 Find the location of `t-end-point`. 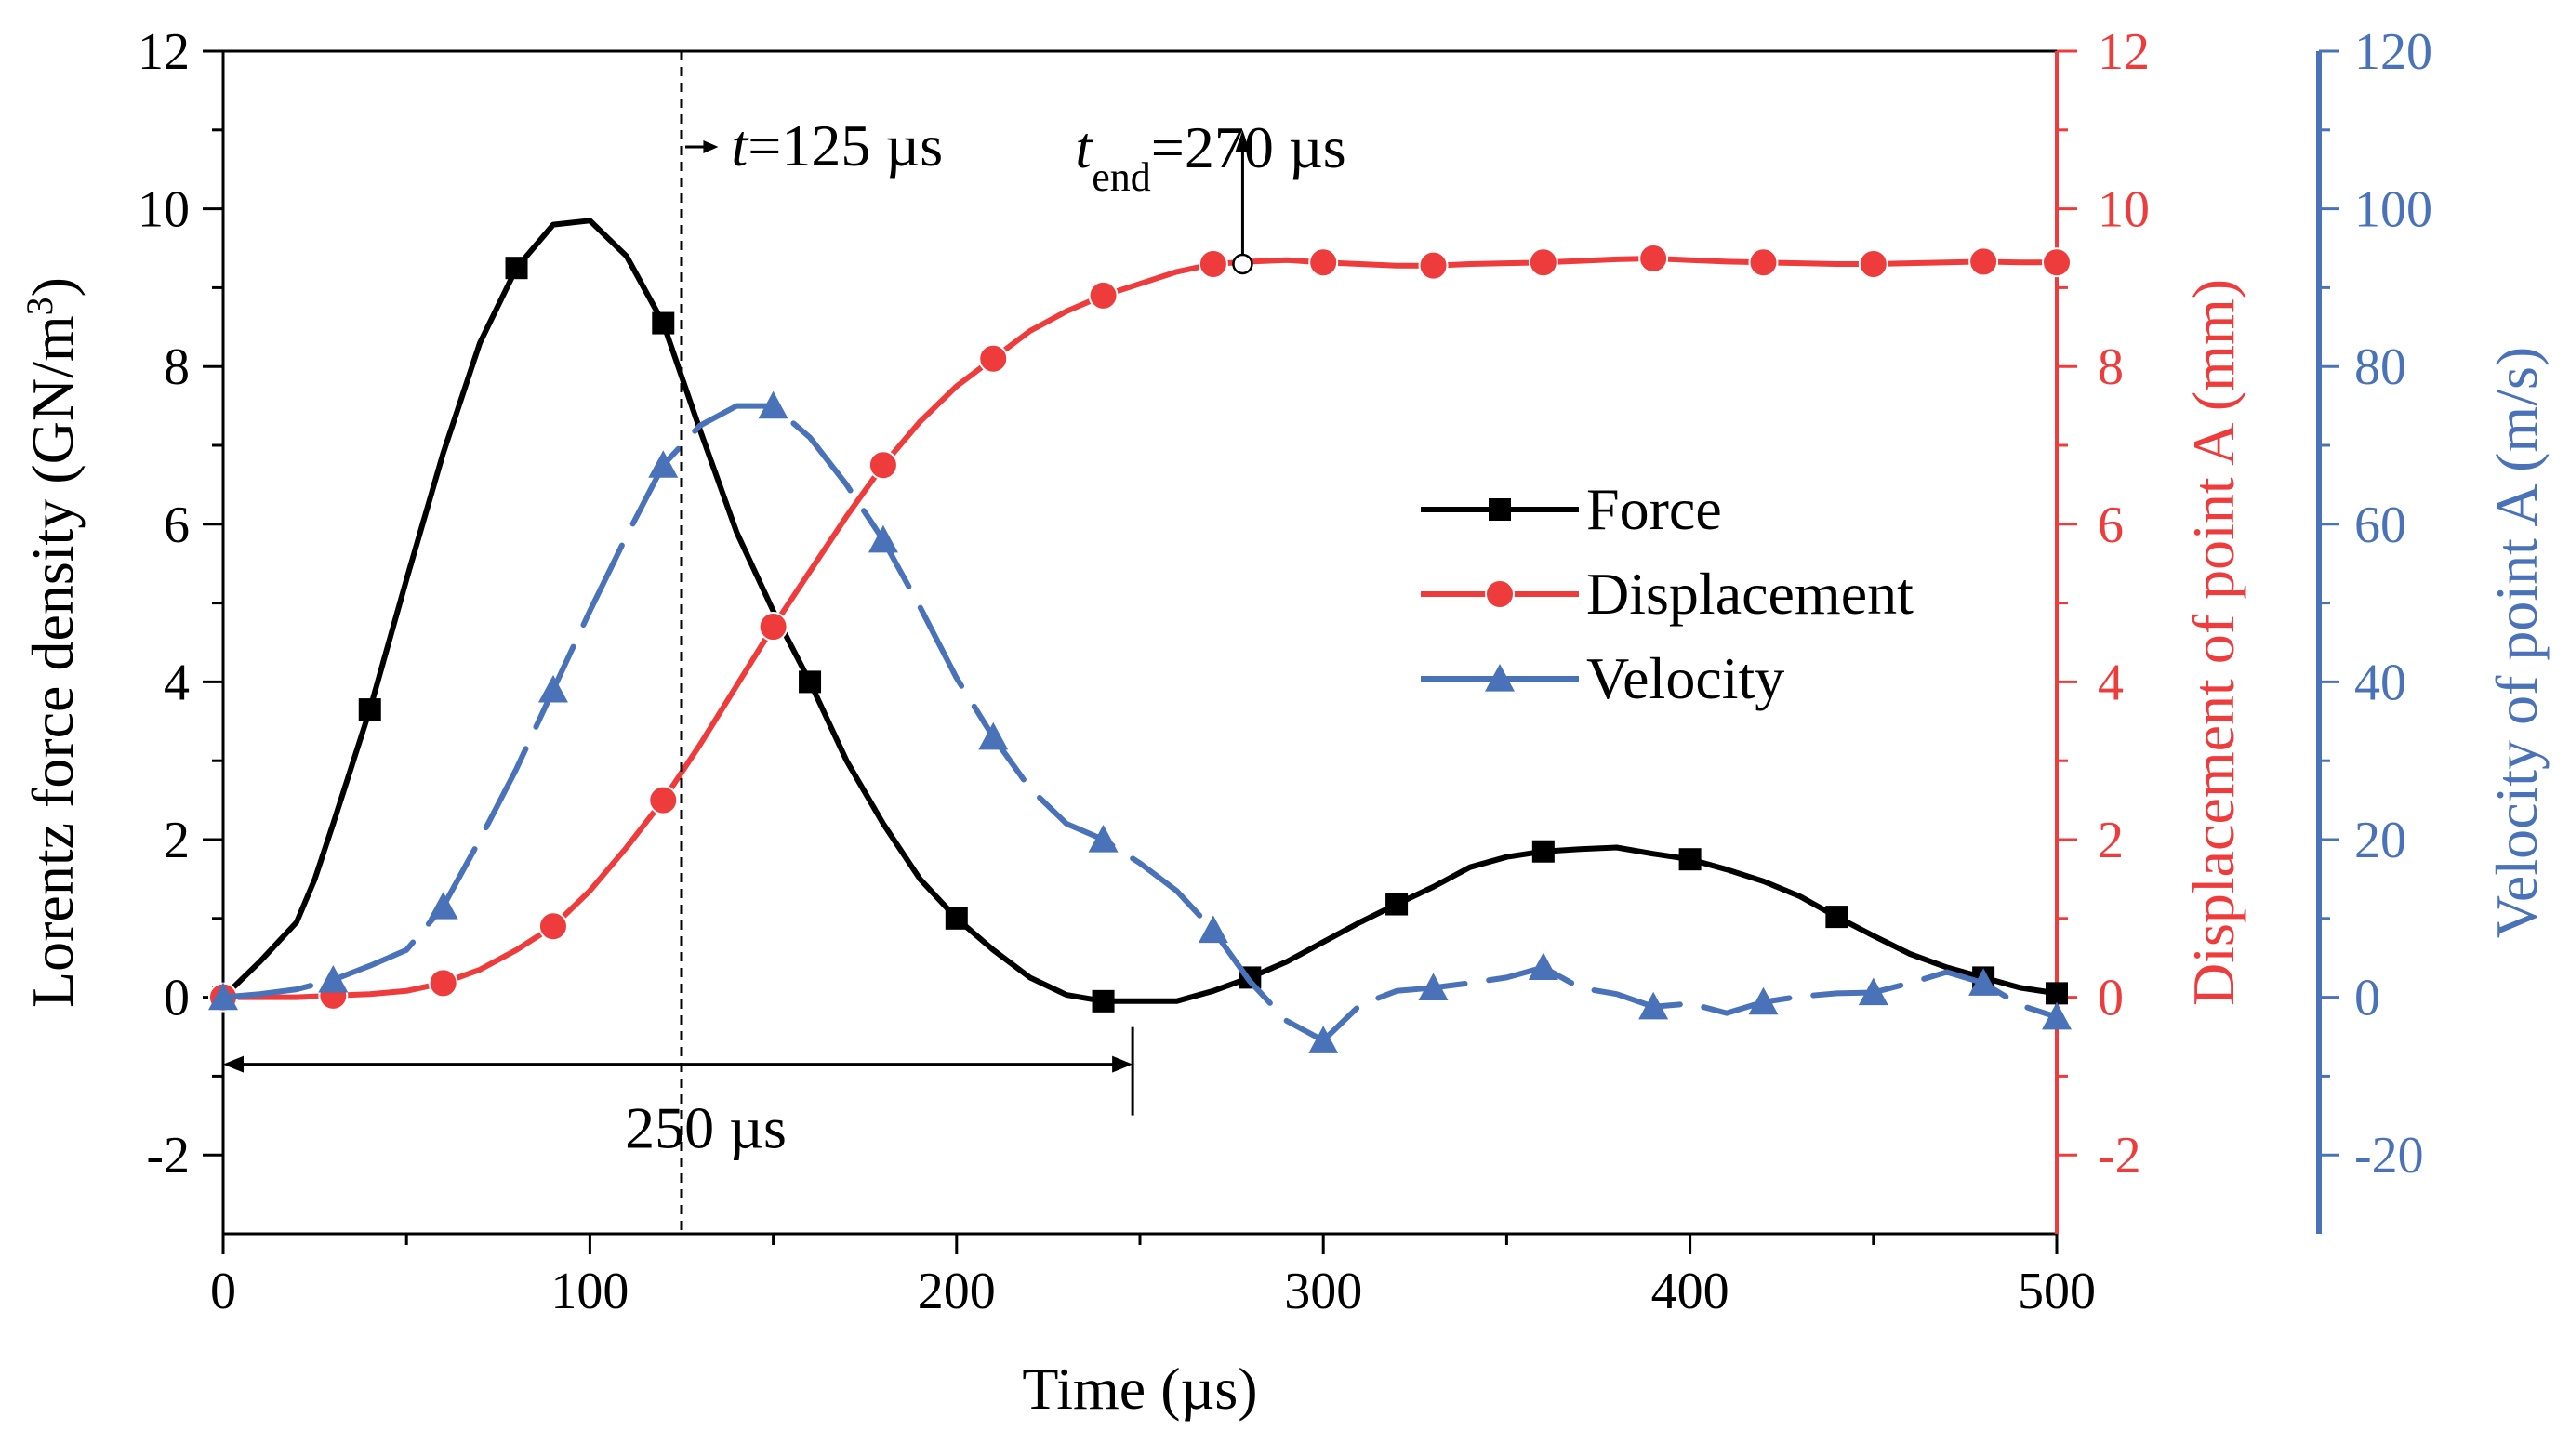

t-end-point is located at coordinates (1242, 264).